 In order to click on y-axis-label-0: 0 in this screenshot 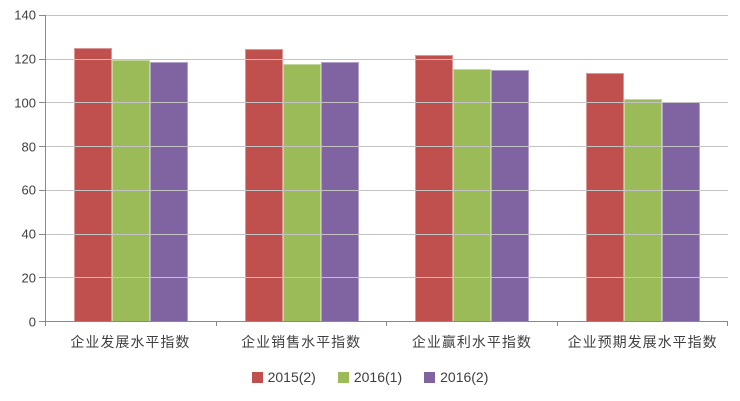, I will do `click(32, 322)`.